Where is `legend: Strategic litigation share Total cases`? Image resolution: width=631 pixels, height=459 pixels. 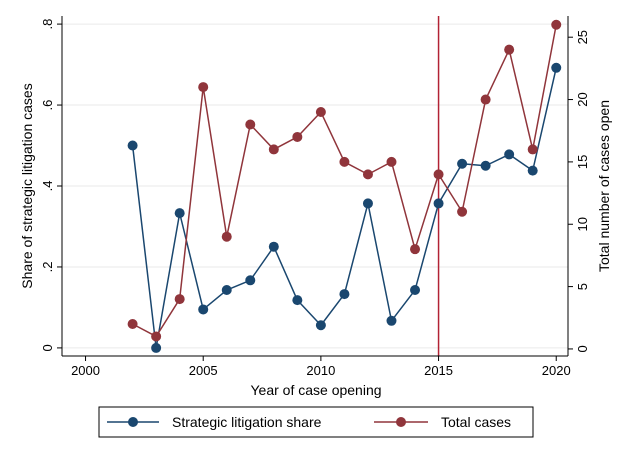 legend: Strategic litigation share Total cases is located at coordinates (316, 422).